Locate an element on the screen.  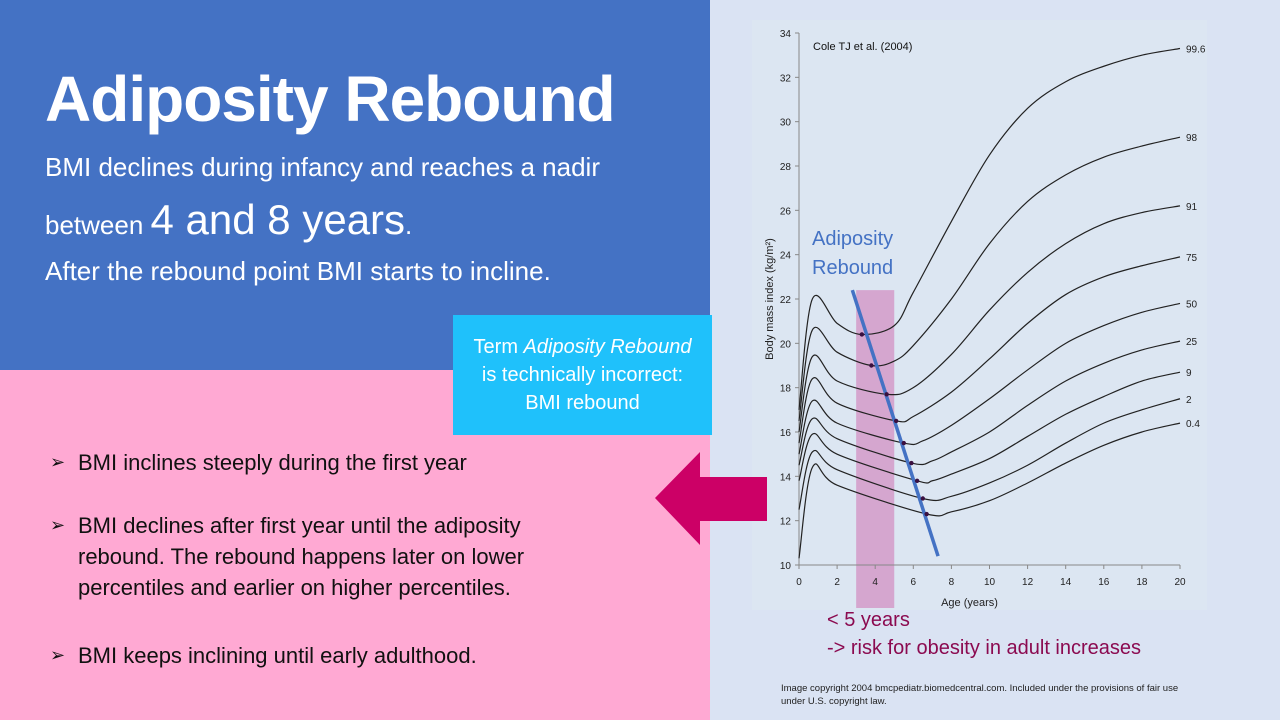
percentile-label: 99.6 is located at coordinates (1196, 50).